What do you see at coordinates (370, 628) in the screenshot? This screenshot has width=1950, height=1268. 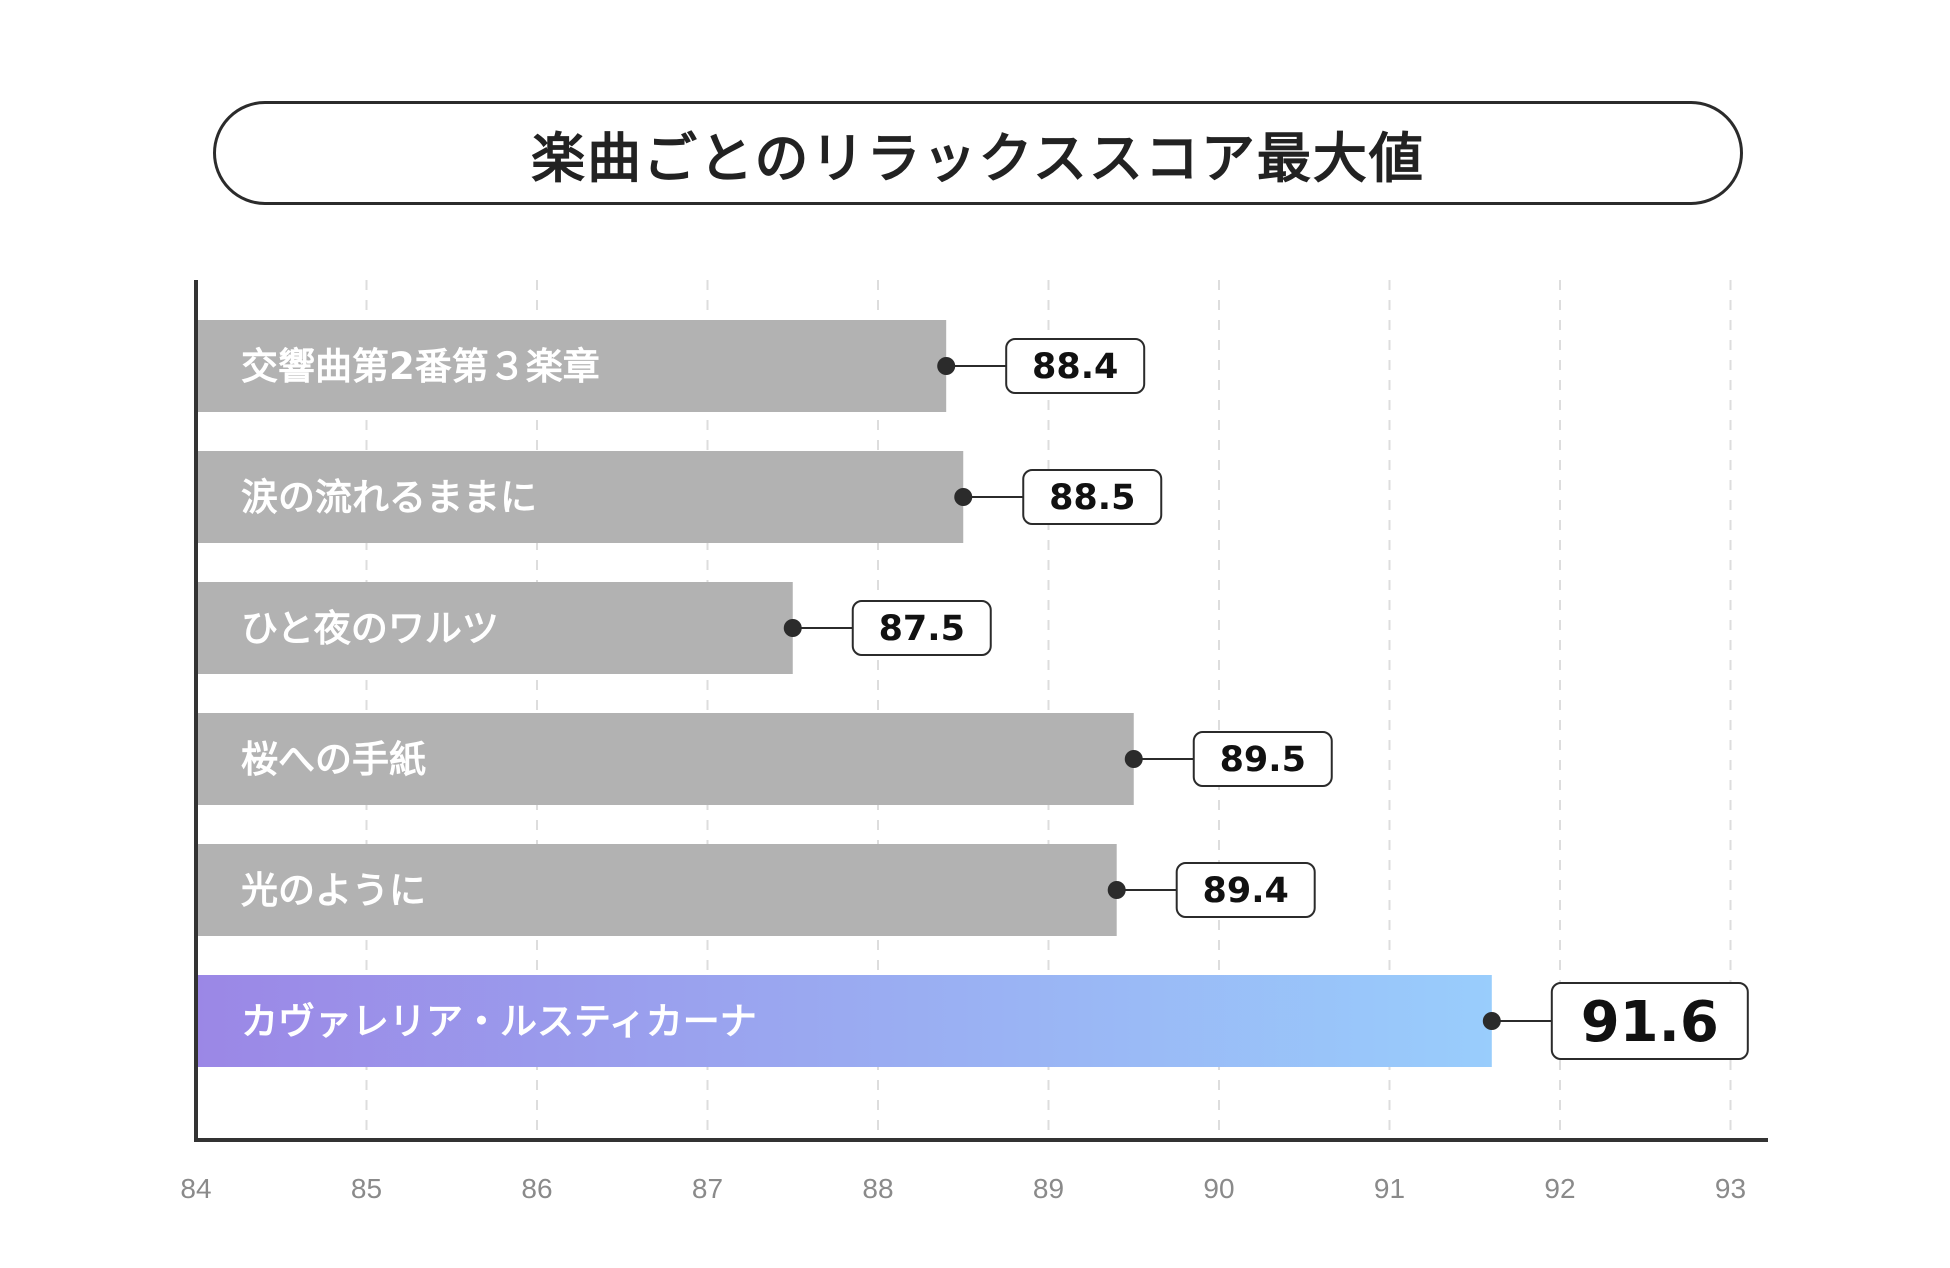 I see `bar-label: ひと夜のワルツ` at bounding box center [370, 628].